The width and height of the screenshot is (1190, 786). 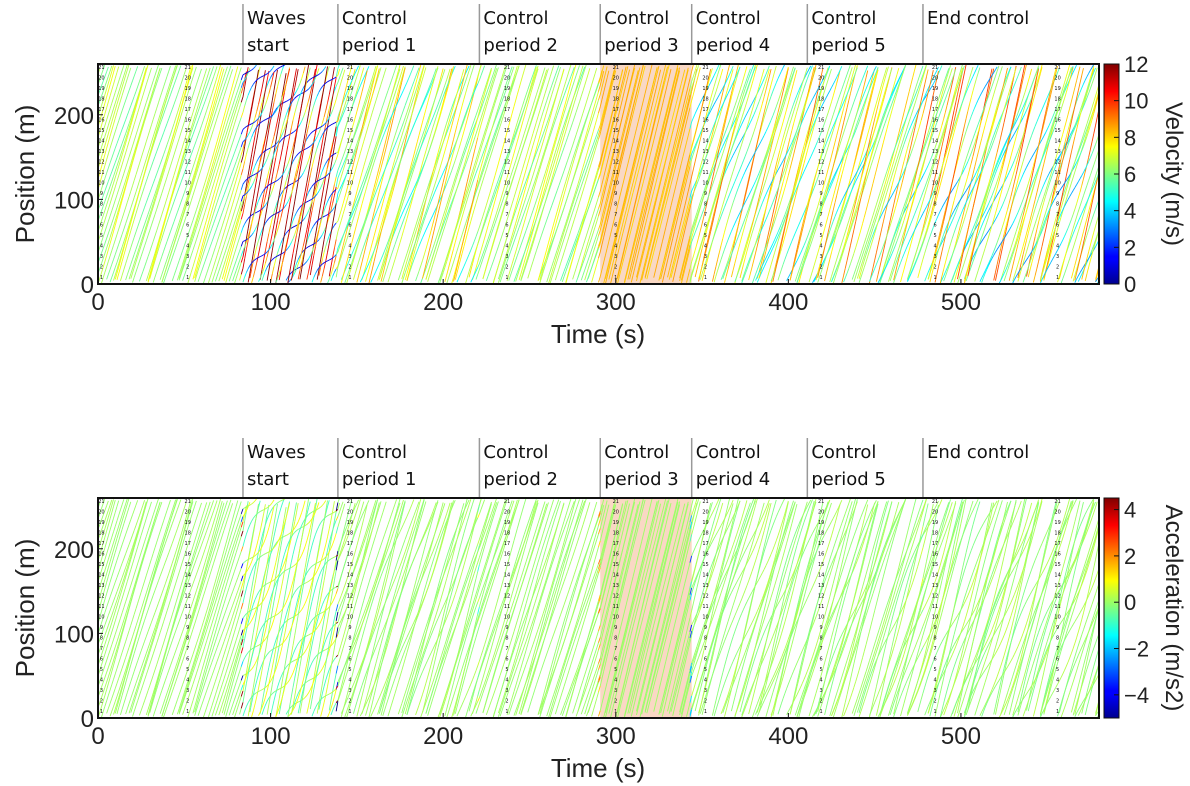 What do you see at coordinates (520, 45) in the screenshot?
I see `period-marker-label: period 2` at bounding box center [520, 45].